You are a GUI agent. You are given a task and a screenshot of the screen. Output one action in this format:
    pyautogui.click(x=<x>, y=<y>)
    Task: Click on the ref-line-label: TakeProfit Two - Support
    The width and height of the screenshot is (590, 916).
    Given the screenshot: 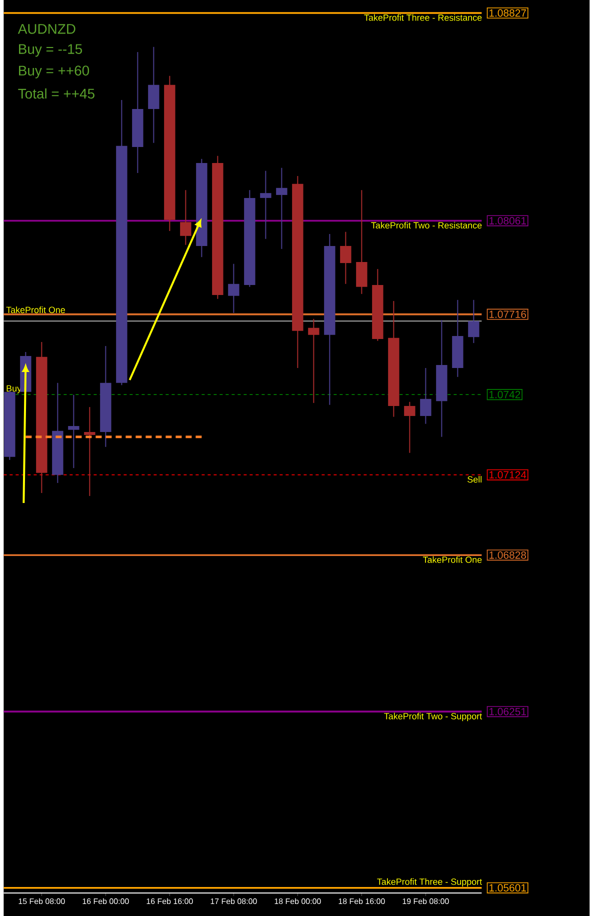 What is the action you would take?
    pyautogui.click(x=433, y=717)
    